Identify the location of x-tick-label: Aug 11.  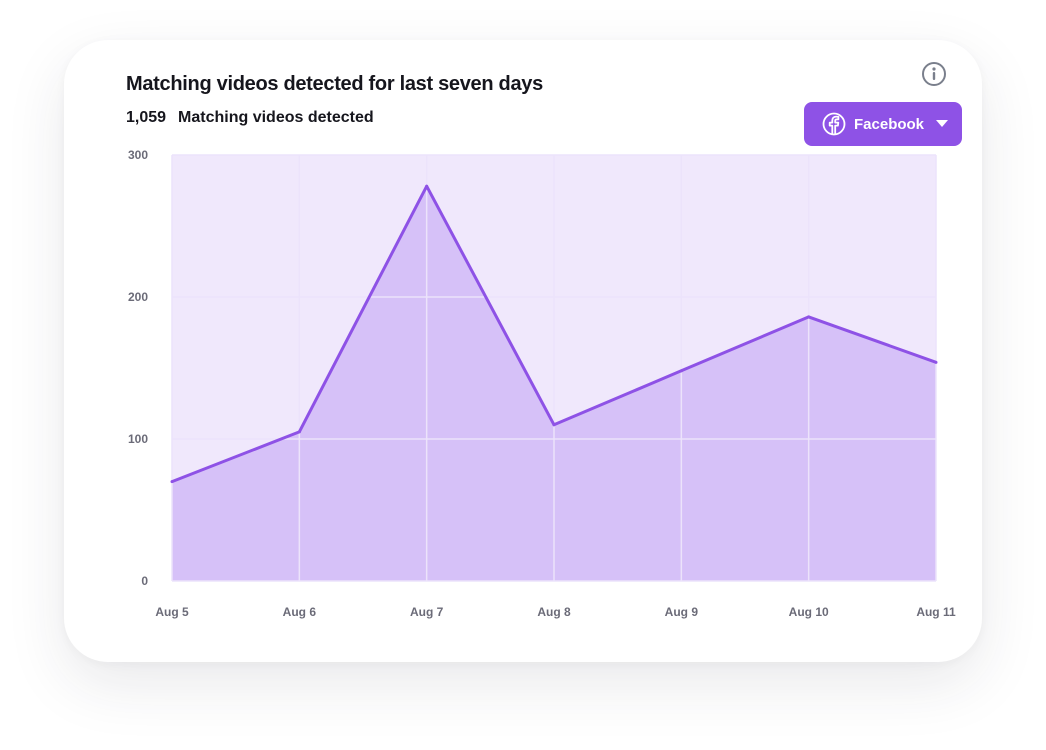
(936, 612).